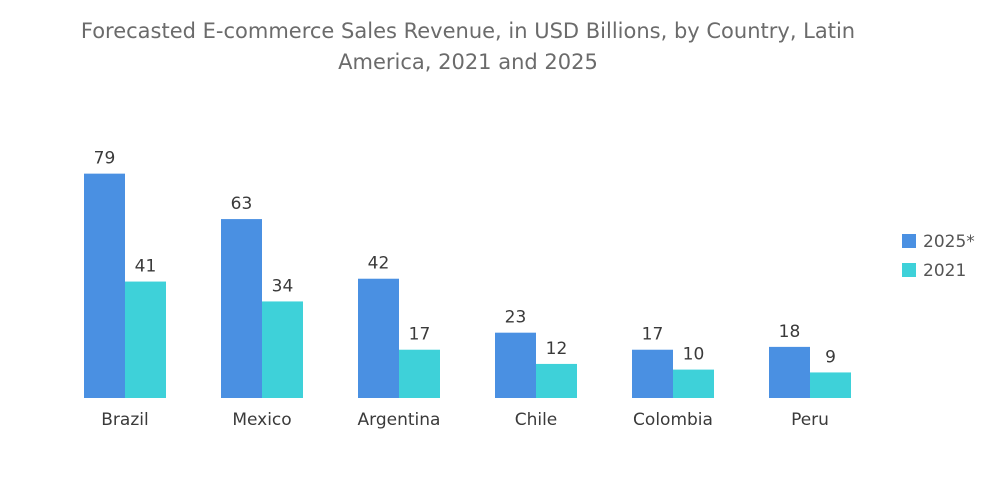  Describe the element at coordinates (938, 256) in the screenshot. I see `legend: 2025* 2021` at that location.